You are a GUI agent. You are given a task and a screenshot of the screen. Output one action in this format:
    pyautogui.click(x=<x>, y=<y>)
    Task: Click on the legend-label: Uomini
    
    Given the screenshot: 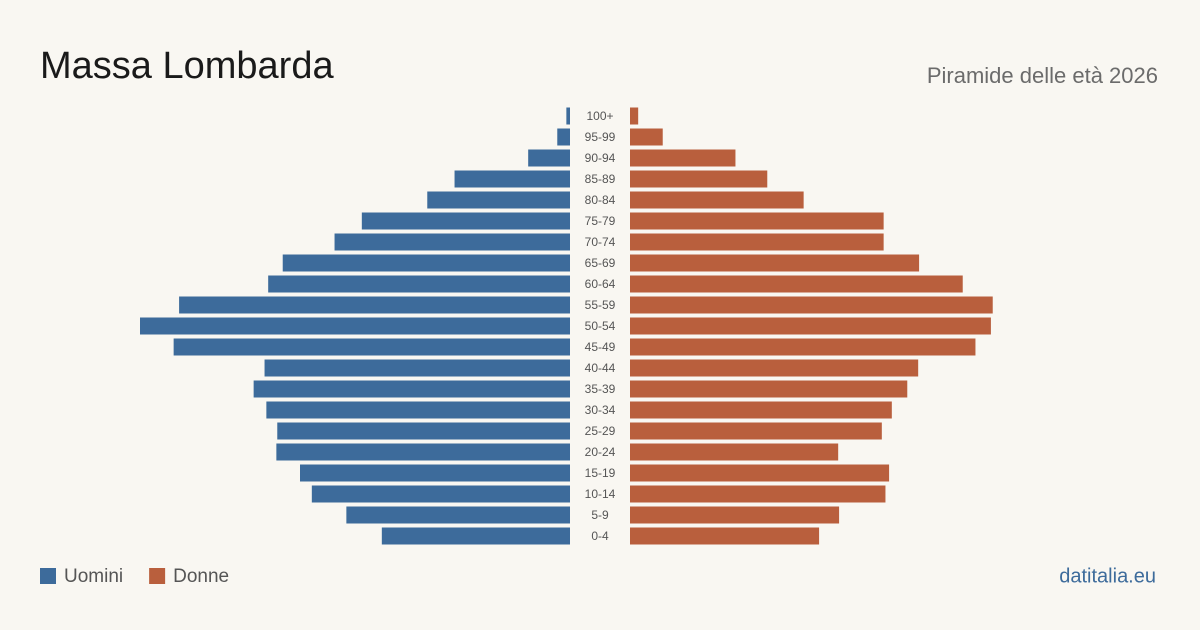 What is the action you would take?
    pyautogui.click(x=93, y=576)
    